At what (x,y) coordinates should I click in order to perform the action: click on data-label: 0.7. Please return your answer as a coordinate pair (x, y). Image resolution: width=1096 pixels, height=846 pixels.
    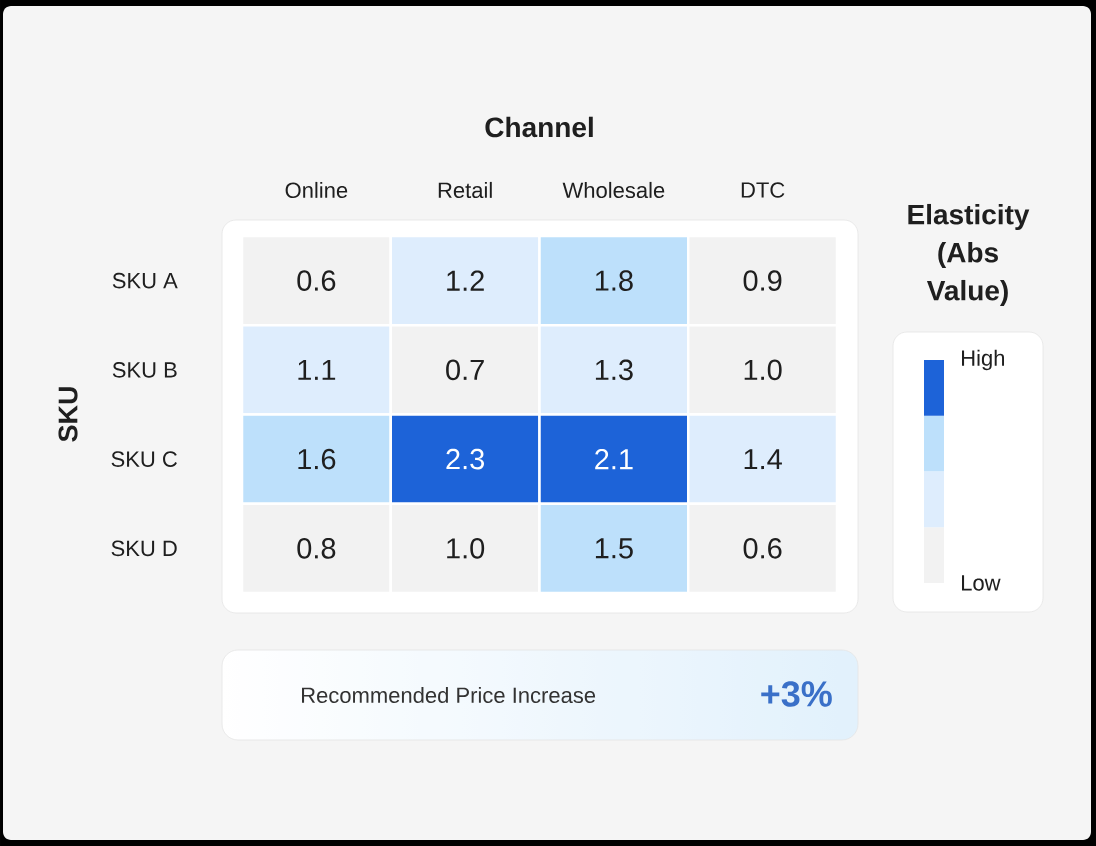
    Looking at the image, I should click on (465, 370).